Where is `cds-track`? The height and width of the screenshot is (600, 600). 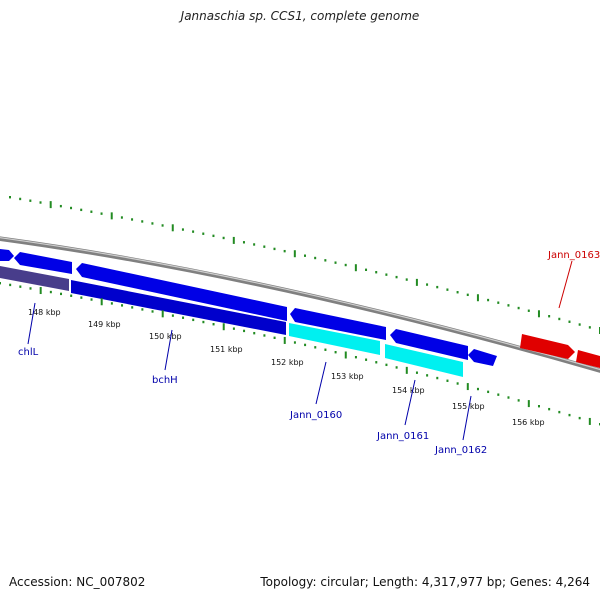 cds-track is located at coordinates (231, 321).